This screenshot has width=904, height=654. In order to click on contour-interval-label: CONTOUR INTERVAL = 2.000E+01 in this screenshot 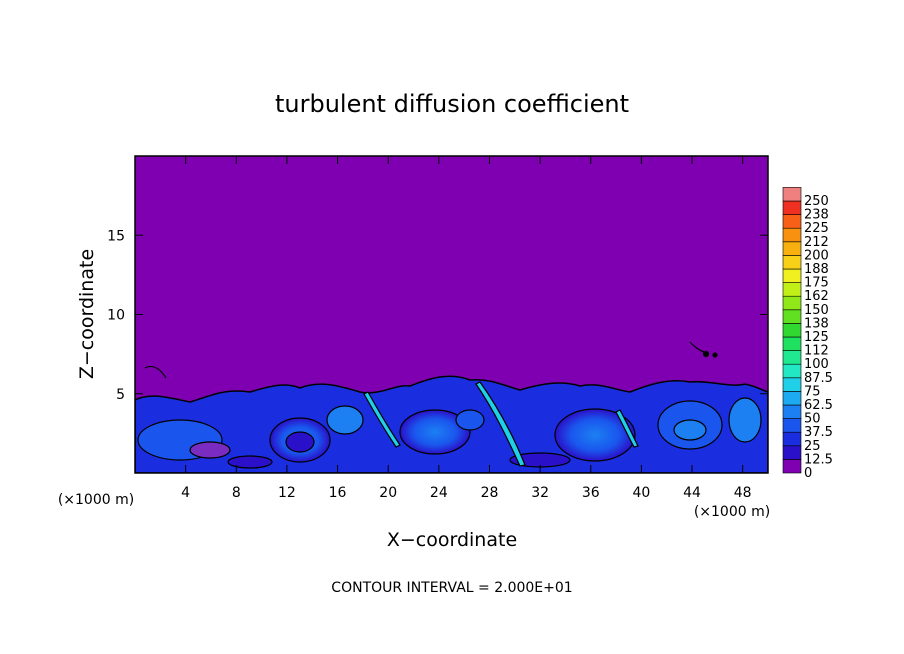, I will do `click(451, 588)`.